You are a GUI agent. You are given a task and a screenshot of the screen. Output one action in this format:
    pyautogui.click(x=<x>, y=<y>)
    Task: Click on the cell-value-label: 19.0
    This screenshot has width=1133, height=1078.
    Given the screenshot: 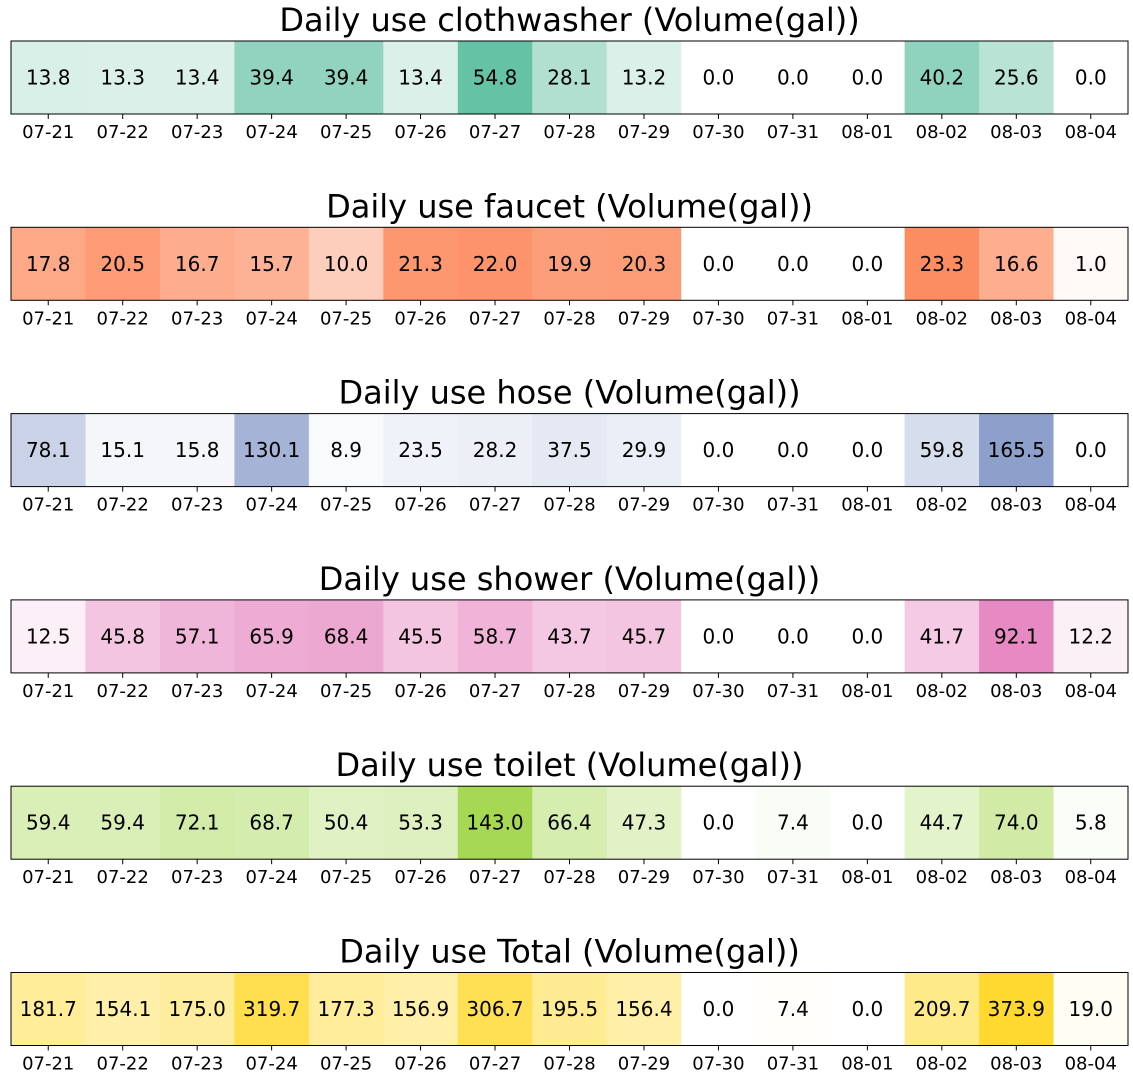 What is the action you would take?
    pyautogui.click(x=1091, y=1009)
    